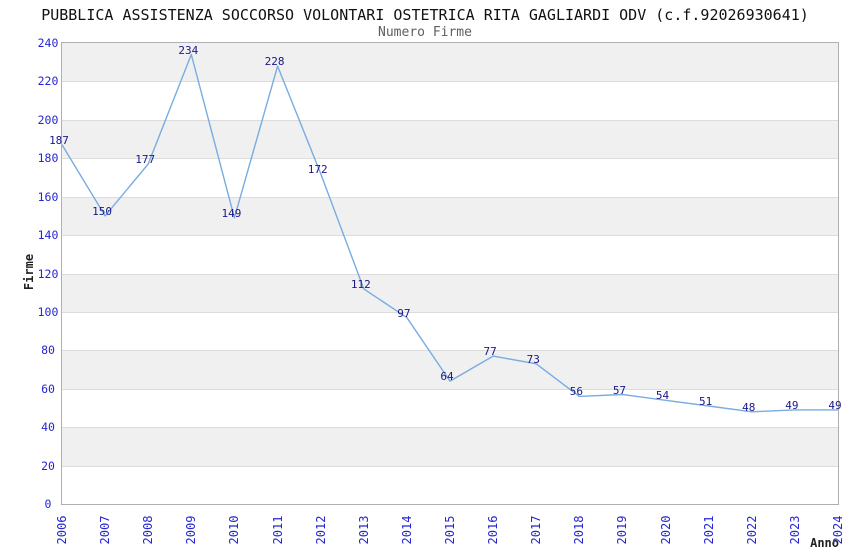 The height and width of the screenshot is (550, 850). I want to click on y-tick-label: 140, so click(48, 235).